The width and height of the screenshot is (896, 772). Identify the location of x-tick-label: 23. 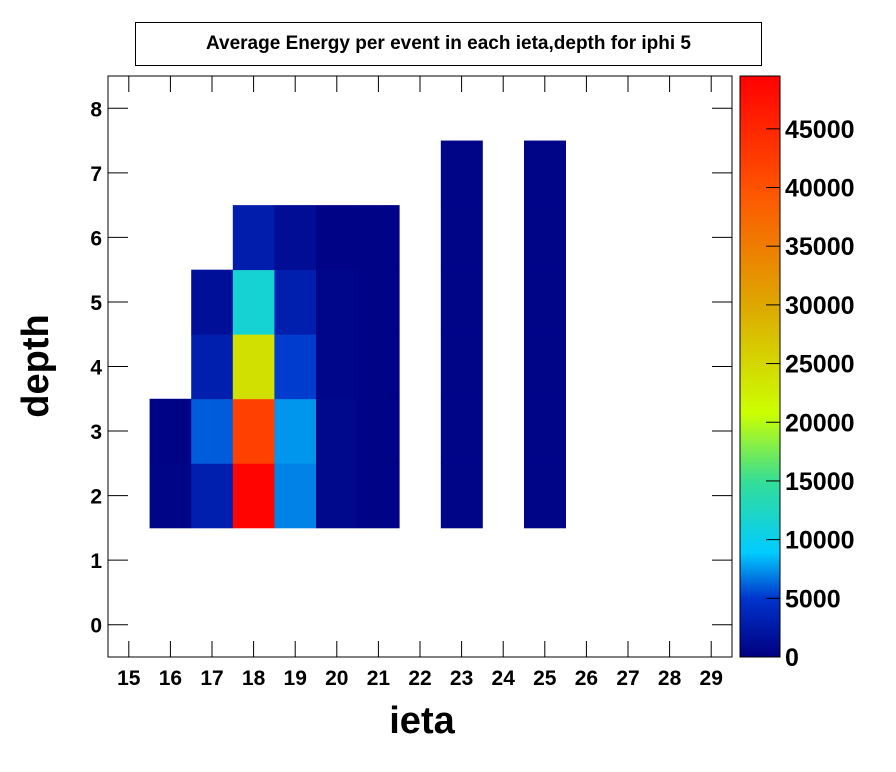
(461, 678).